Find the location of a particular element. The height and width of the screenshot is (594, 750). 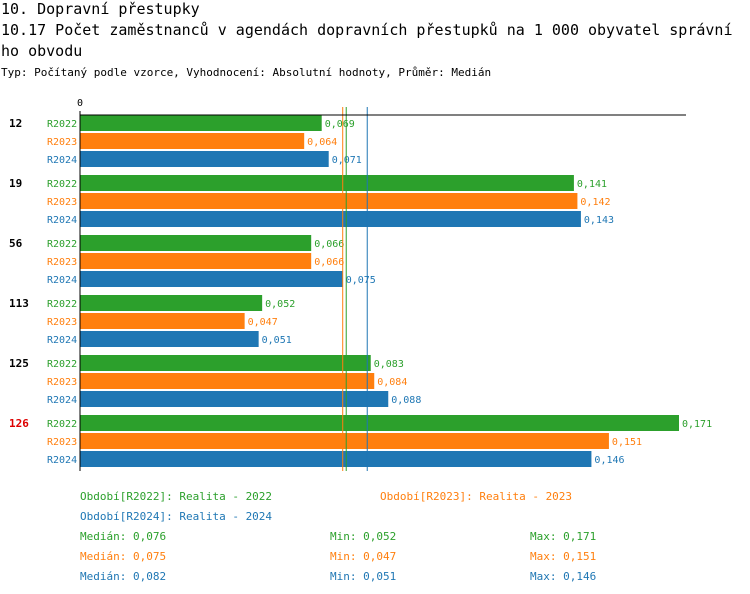

value-label: 0,151 is located at coordinates (627, 442).